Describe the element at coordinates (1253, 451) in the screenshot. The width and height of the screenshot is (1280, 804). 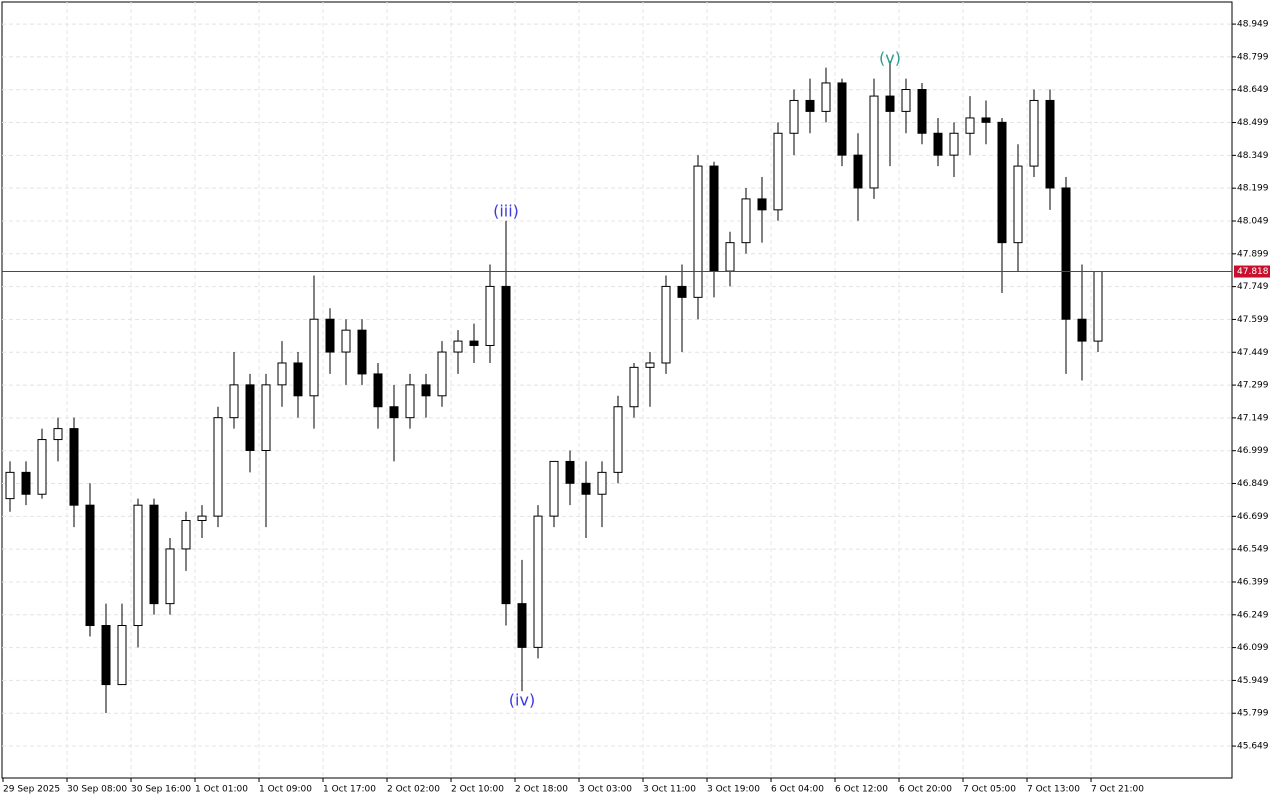
I see `y-tick-label: 46.999` at that location.